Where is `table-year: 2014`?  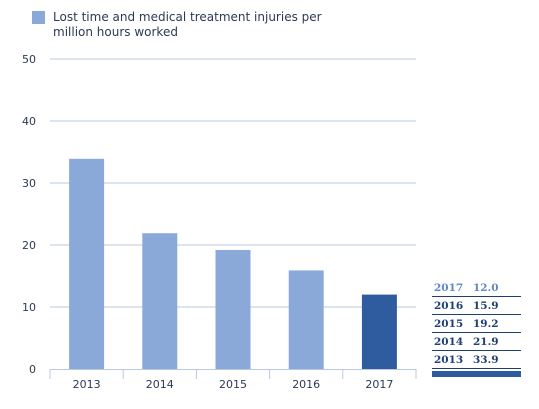
table-year: 2014 is located at coordinates (449, 341).